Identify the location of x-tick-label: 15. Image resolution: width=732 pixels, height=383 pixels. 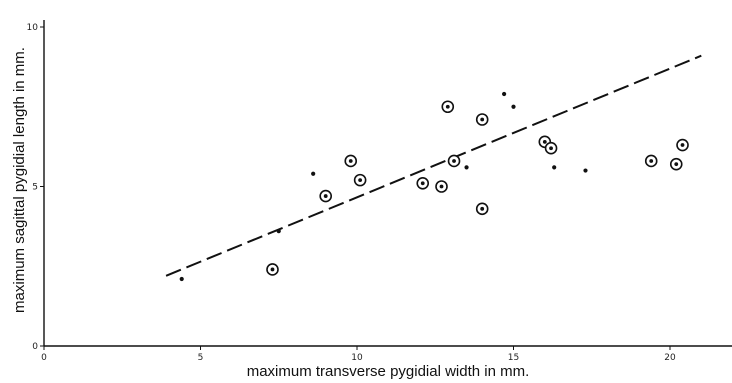
(513, 358).